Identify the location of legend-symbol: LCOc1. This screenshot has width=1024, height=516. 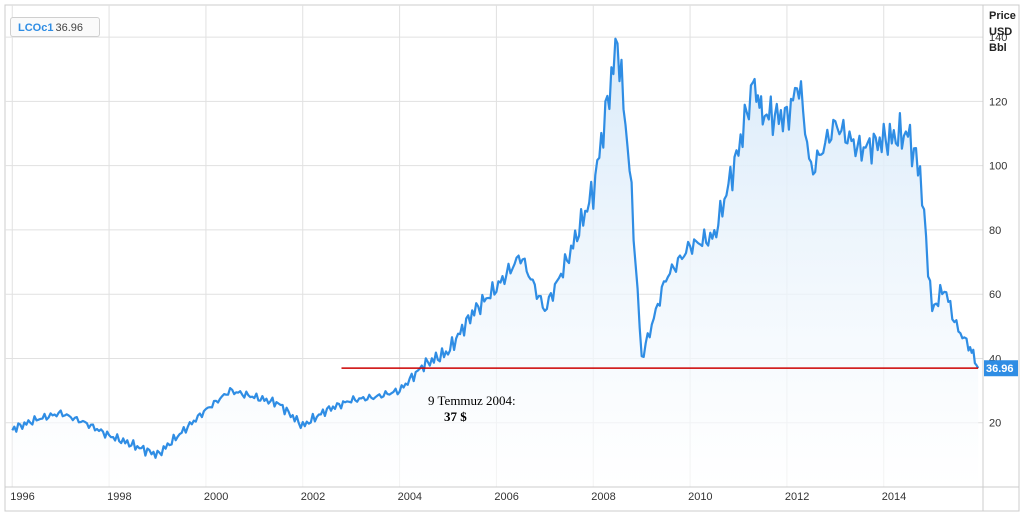
(36, 28).